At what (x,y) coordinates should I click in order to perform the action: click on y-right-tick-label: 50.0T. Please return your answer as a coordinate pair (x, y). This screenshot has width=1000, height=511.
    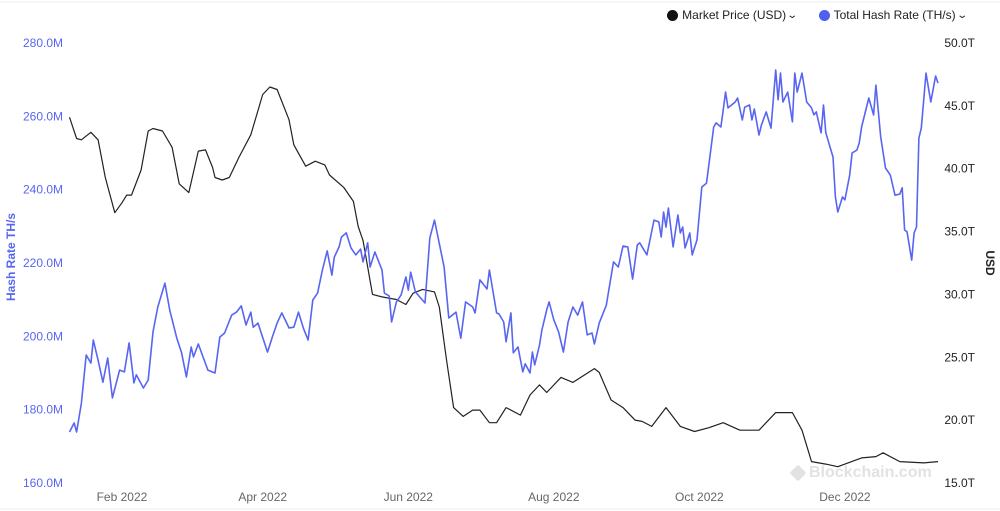
    Looking at the image, I should click on (959, 43).